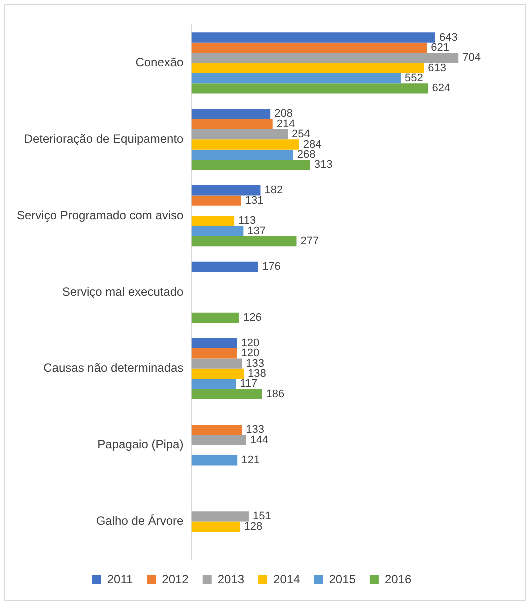 The width and height of the screenshot is (532, 607). I want to click on y-tick-label: Causas não determinadas, so click(114, 368).